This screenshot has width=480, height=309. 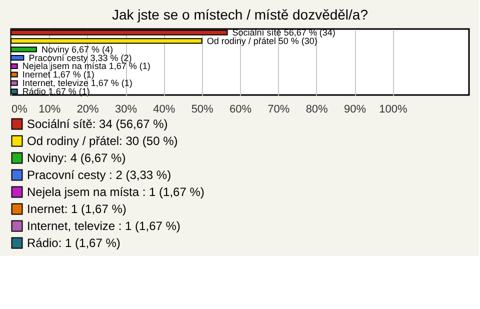 What do you see at coordinates (76, 158) in the screenshot?
I see `legend-label: Noviny: 4 (6,67 %)` at bounding box center [76, 158].